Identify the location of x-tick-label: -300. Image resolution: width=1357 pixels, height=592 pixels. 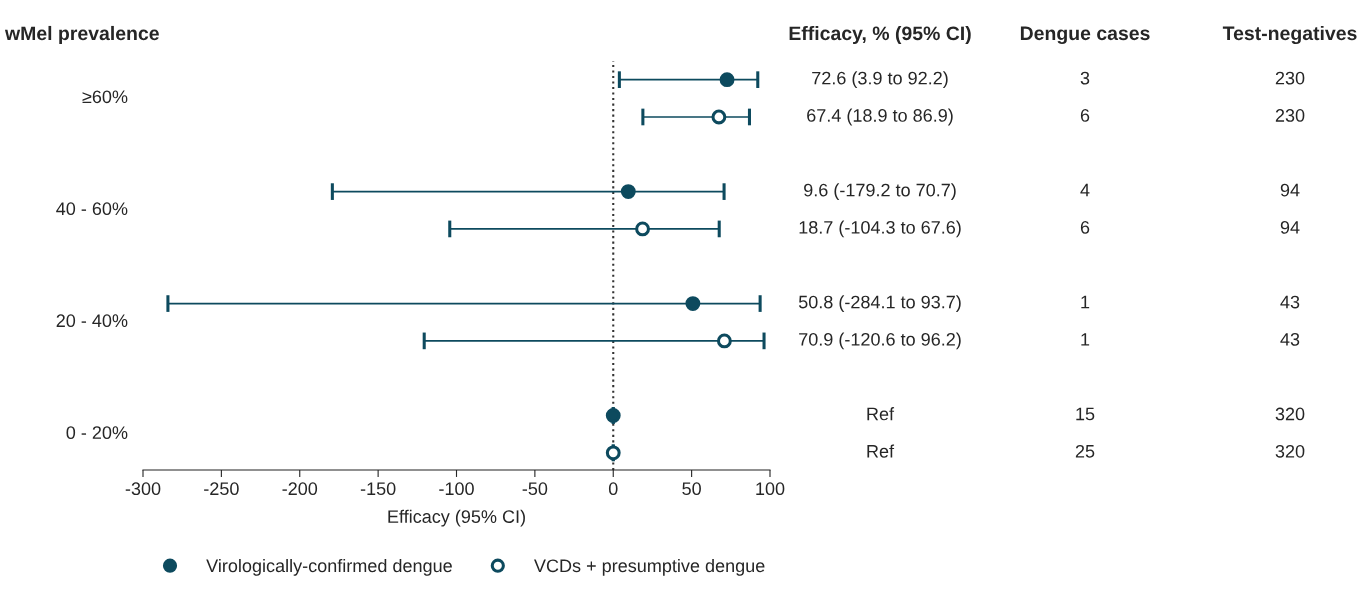
(143, 489).